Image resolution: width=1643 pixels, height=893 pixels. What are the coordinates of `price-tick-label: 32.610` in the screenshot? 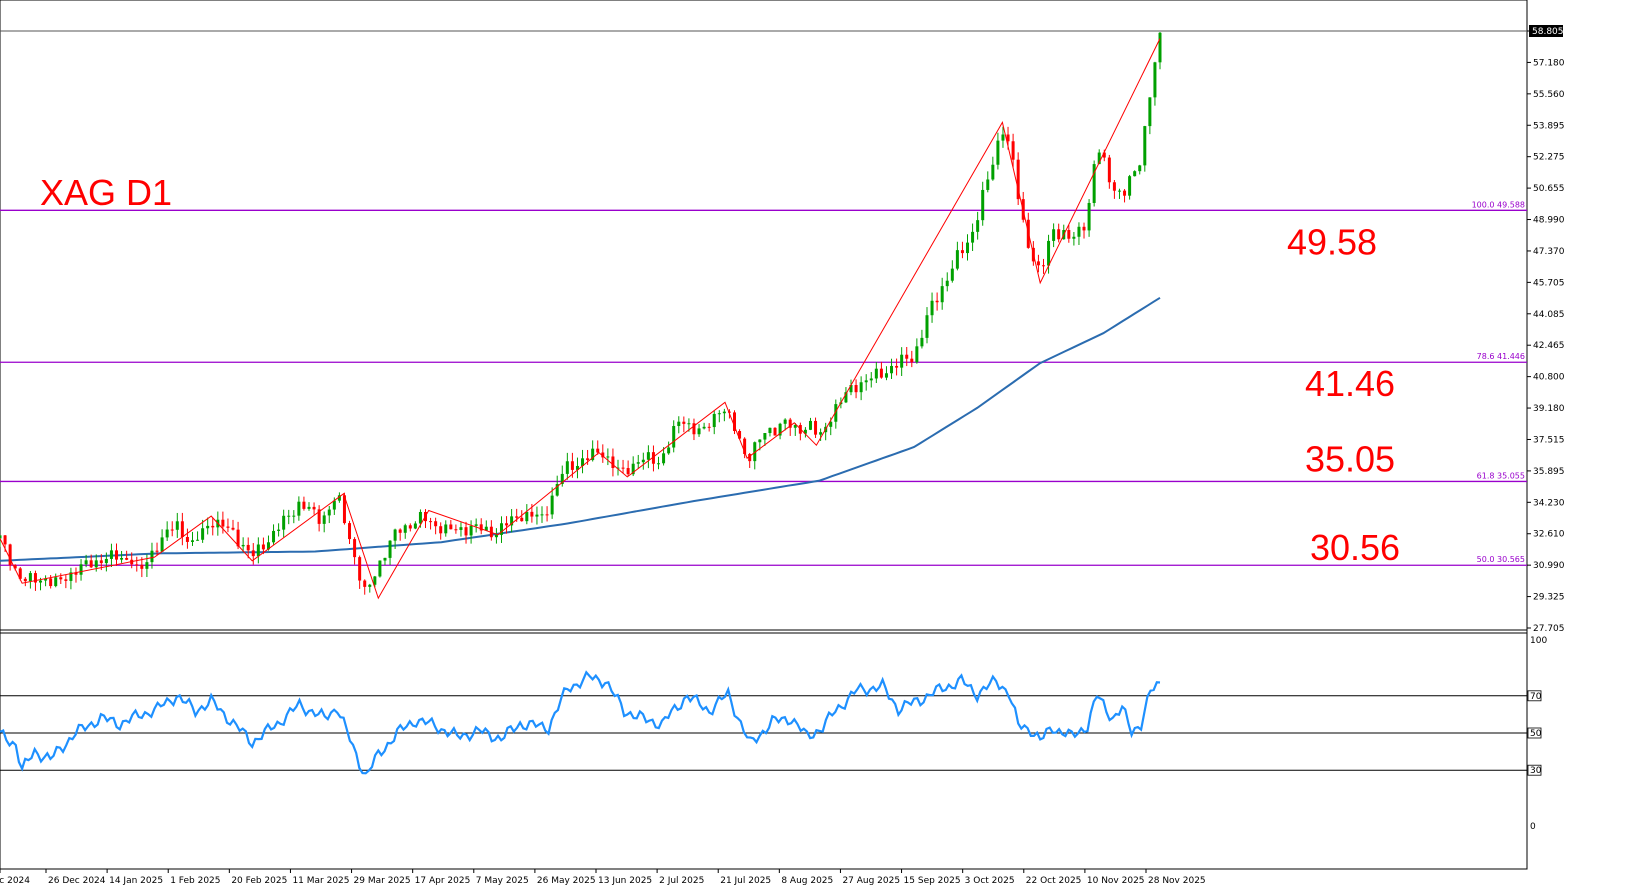 It's located at (1549, 535).